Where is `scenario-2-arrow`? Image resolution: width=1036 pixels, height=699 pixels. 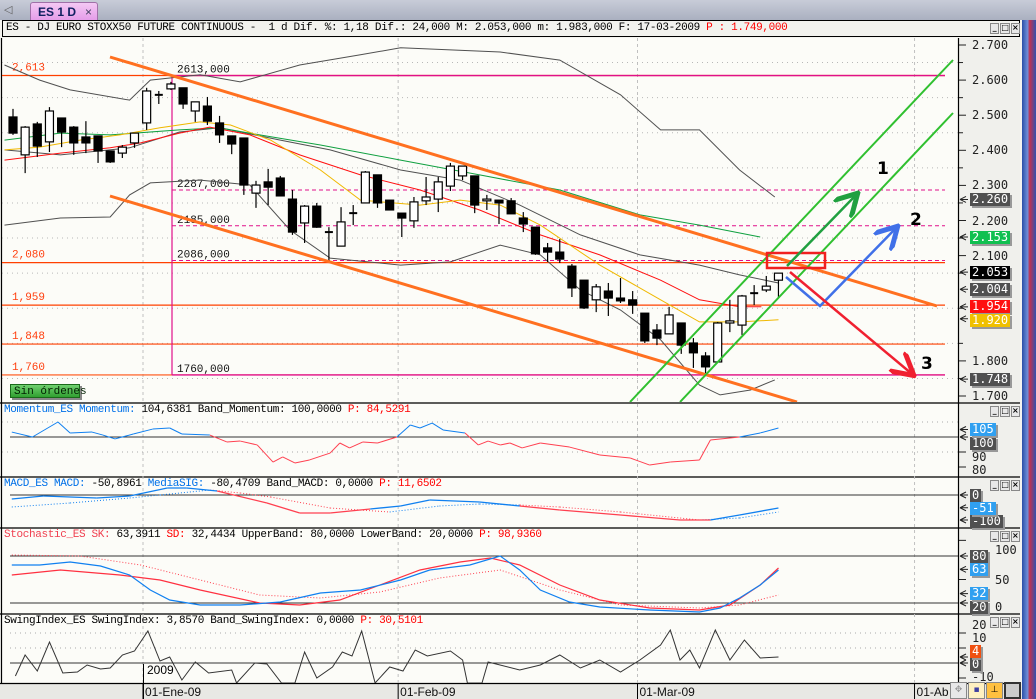 scenario-2-arrow is located at coordinates (840, 268).